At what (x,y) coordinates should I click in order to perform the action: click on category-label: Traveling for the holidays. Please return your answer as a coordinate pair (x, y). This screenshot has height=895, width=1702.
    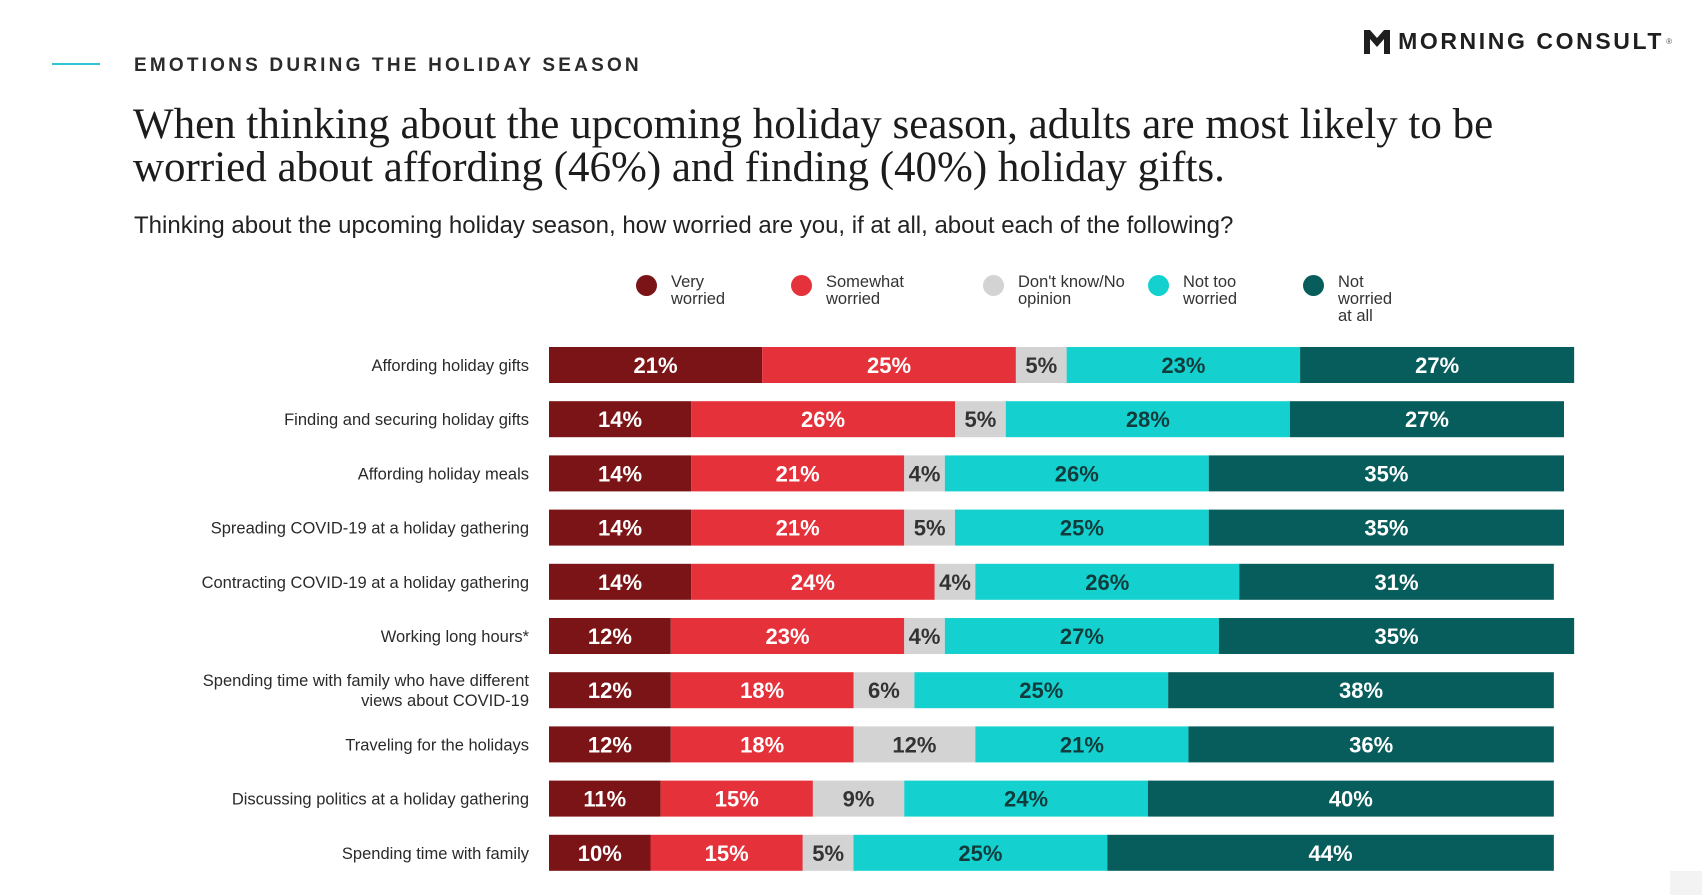
    Looking at the image, I should click on (437, 745).